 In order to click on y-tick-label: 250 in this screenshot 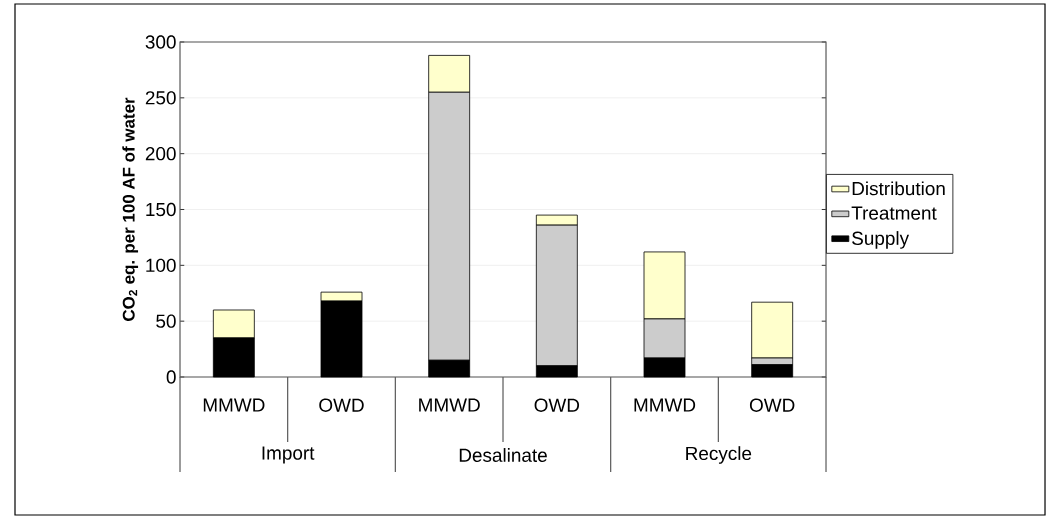, I will do `click(160, 98)`.